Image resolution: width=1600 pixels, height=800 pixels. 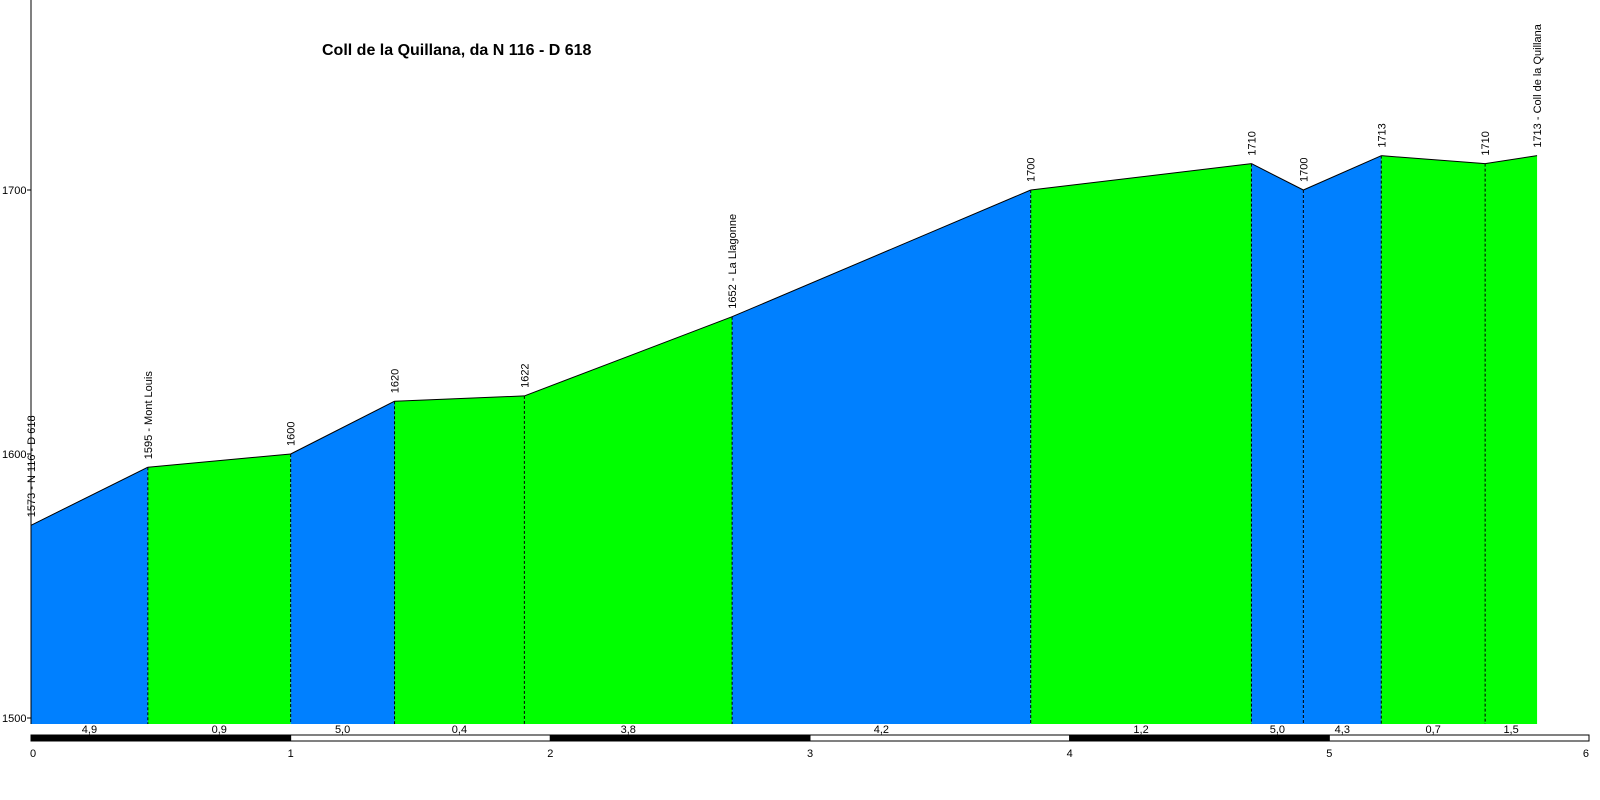 What do you see at coordinates (1538, 85) in the screenshot?
I see `point-label: 1713 - Coll de la Quillana` at bounding box center [1538, 85].